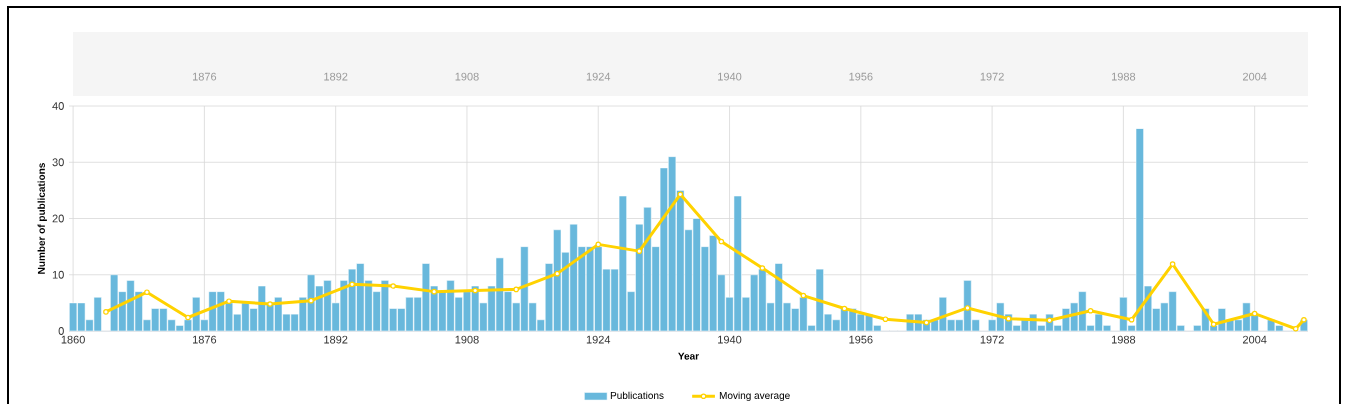 The height and width of the screenshot is (404, 1348). I want to click on x2-tick-label: 1956, so click(861, 76).